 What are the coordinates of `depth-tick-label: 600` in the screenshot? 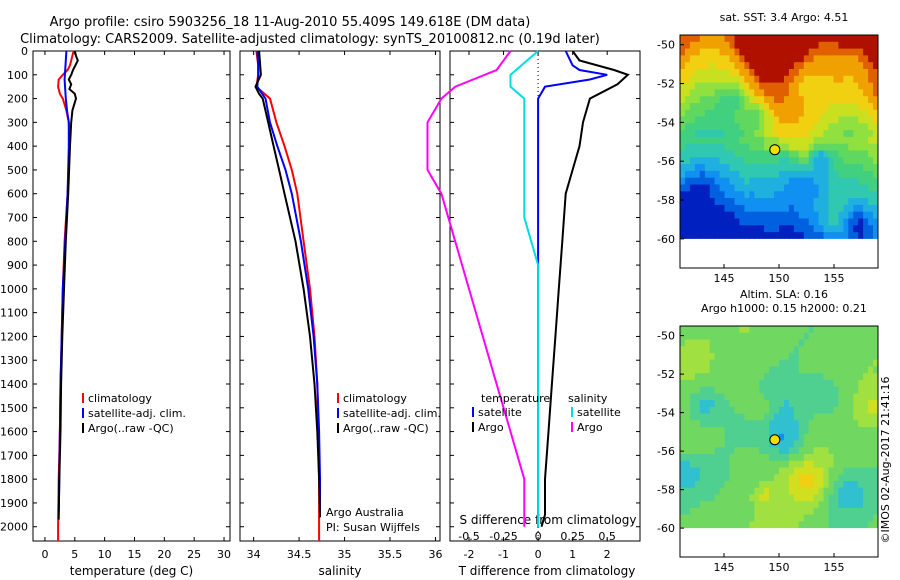 It's located at (17, 194).